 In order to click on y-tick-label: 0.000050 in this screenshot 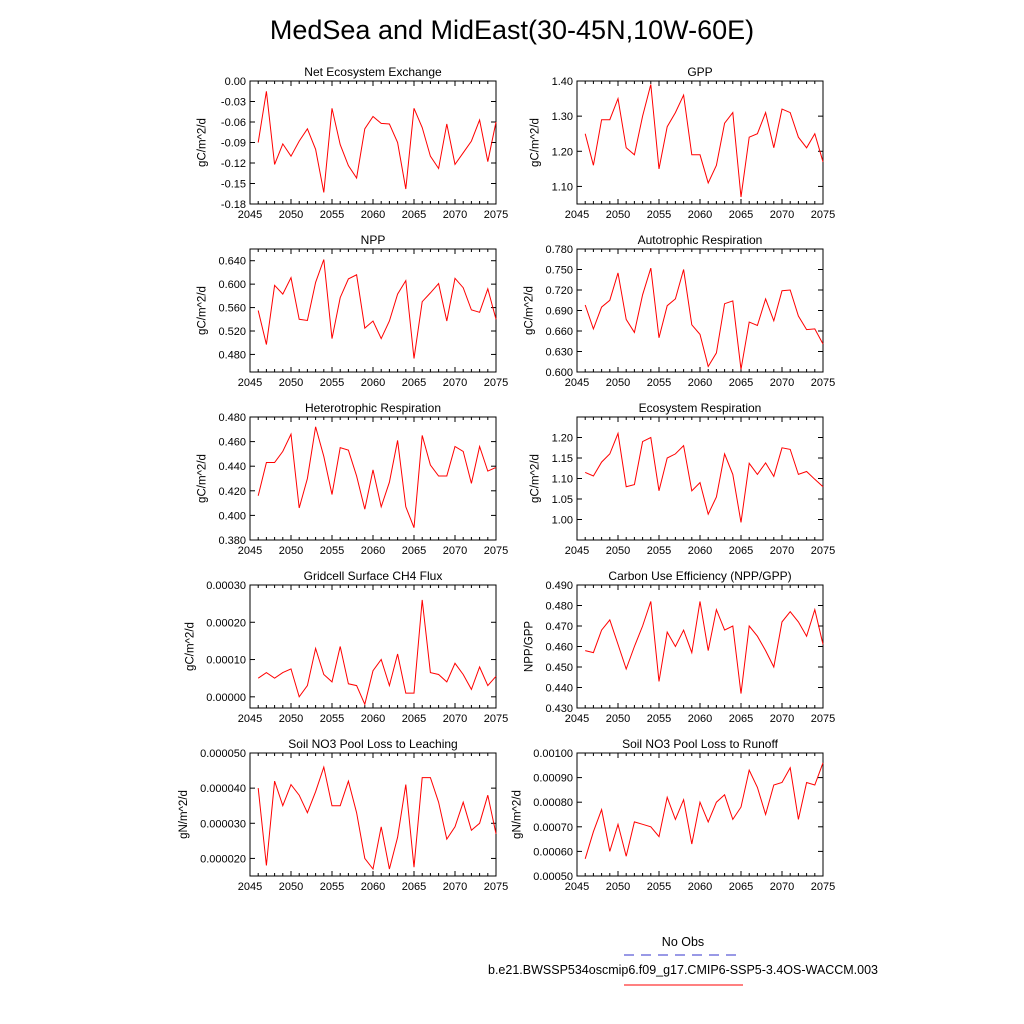, I will do `click(223, 754)`.